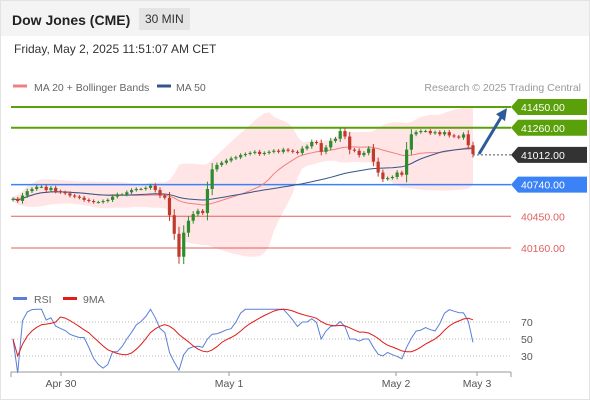  What do you see at coordinates (543, 156) in the screenshot?
I see `level-label-41012: 41012.00` at bounding box center [543, 156].